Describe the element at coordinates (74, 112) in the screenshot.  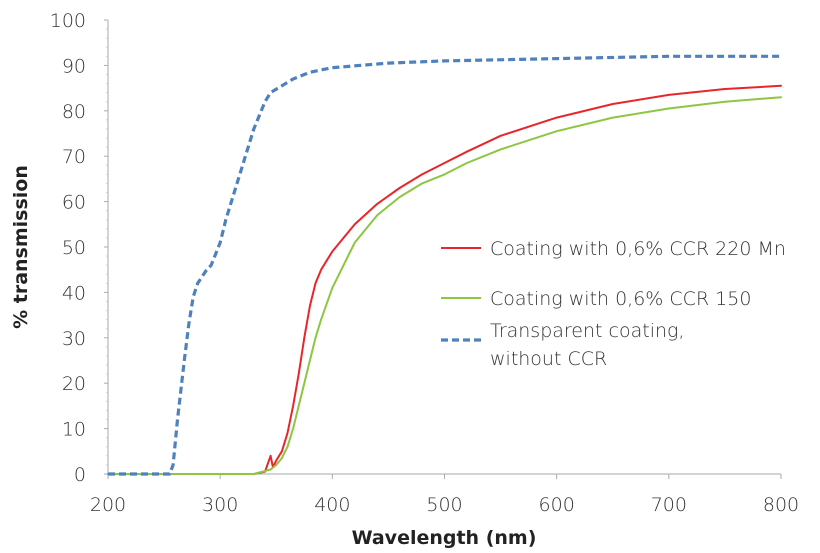
I see `y-tick-label: 80` at that location.